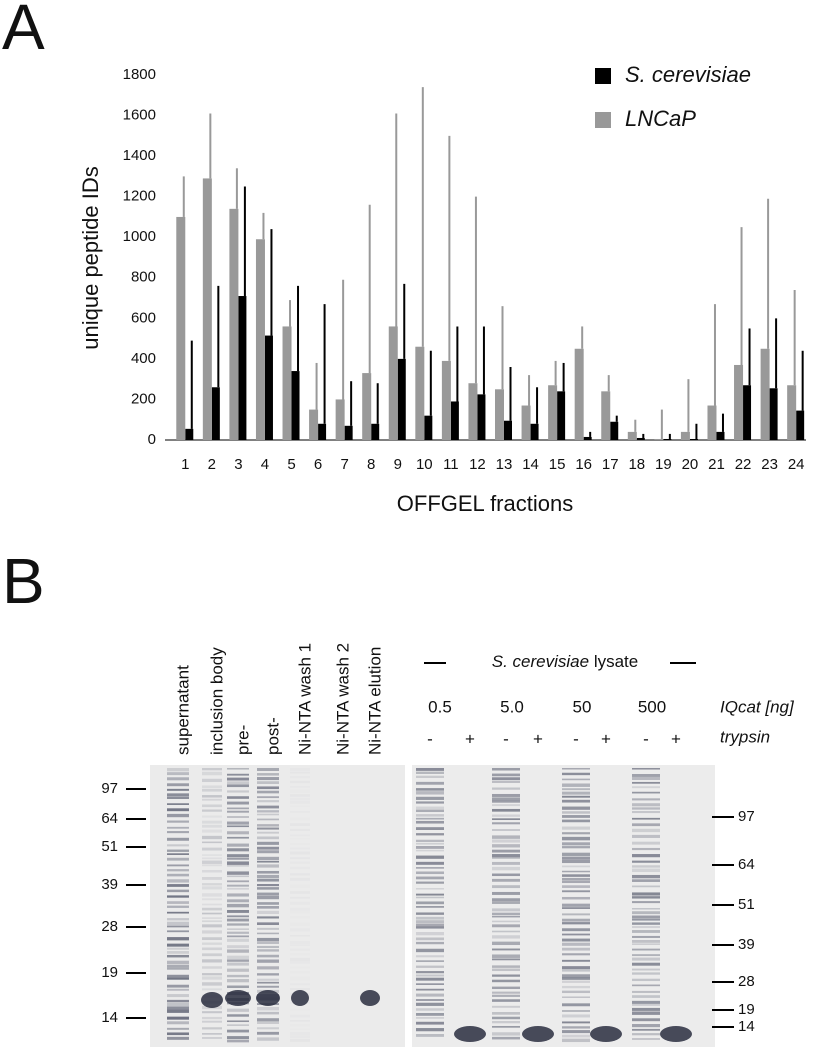 The height and width of the screenshot is (1055, 823). Describe the element at coordinates (746, 816) in the screenshot. I see `marker-label: 97` at that location.